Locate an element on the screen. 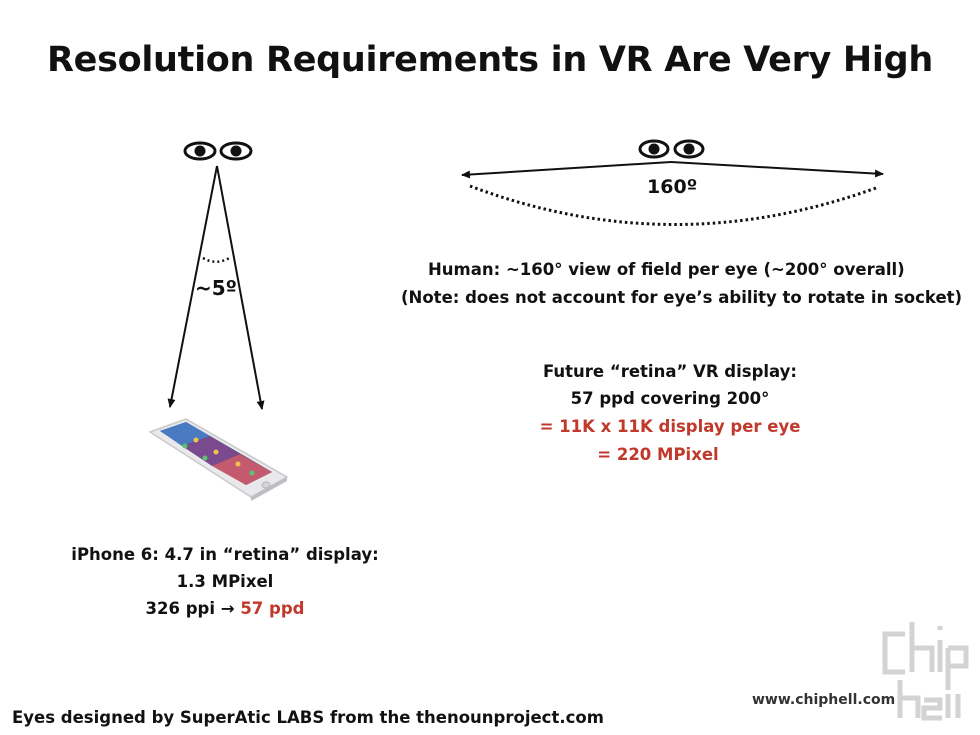 Image resolution: width=980 pixels, height=735 pixels. iphone-spec-mpixel: 1.3 MPixel is located at coordinates (225, 581).